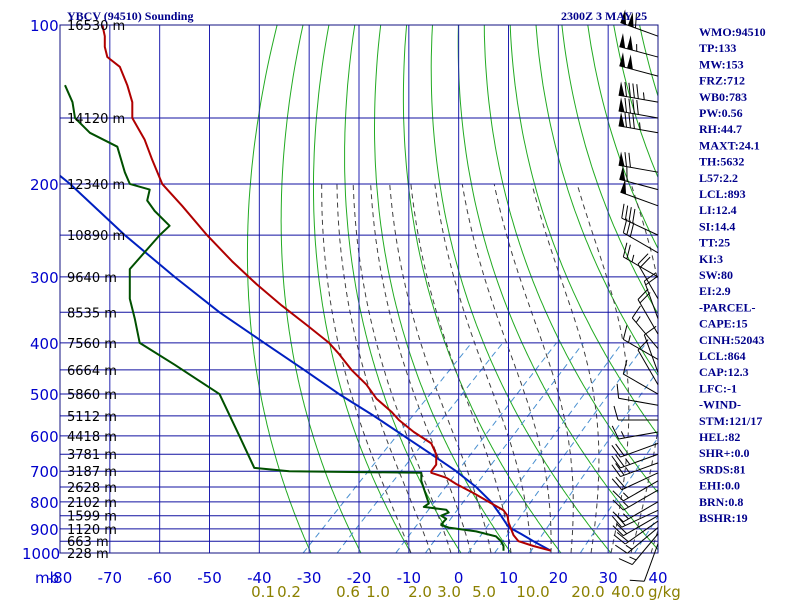 The image size is (800, 600). Describe the element at coordinates (92, 344) in the screenshot. I see `height-tick-label: 7560 m` at that location.